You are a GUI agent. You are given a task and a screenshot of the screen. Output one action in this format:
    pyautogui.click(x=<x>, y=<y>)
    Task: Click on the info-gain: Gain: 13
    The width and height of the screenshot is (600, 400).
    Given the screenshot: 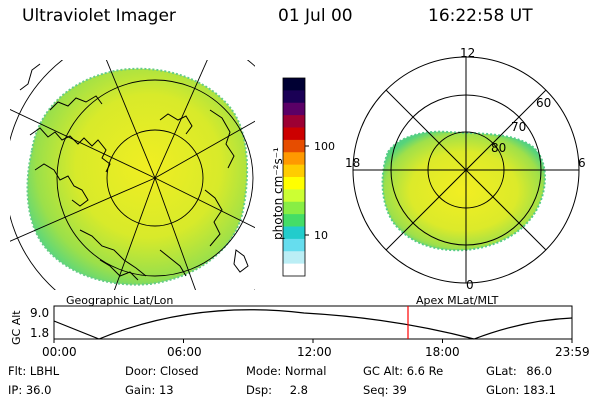 What is the action you would take?
    pyautogui.click(x=149, y=390)
    